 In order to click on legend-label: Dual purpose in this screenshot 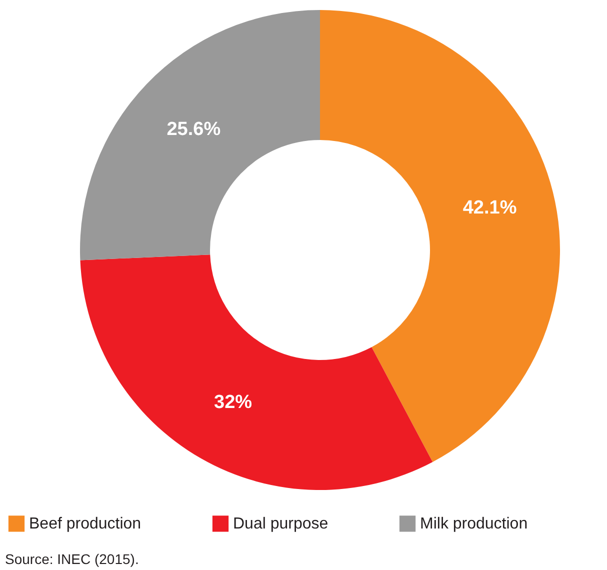, I will do `click(280, 524)`.